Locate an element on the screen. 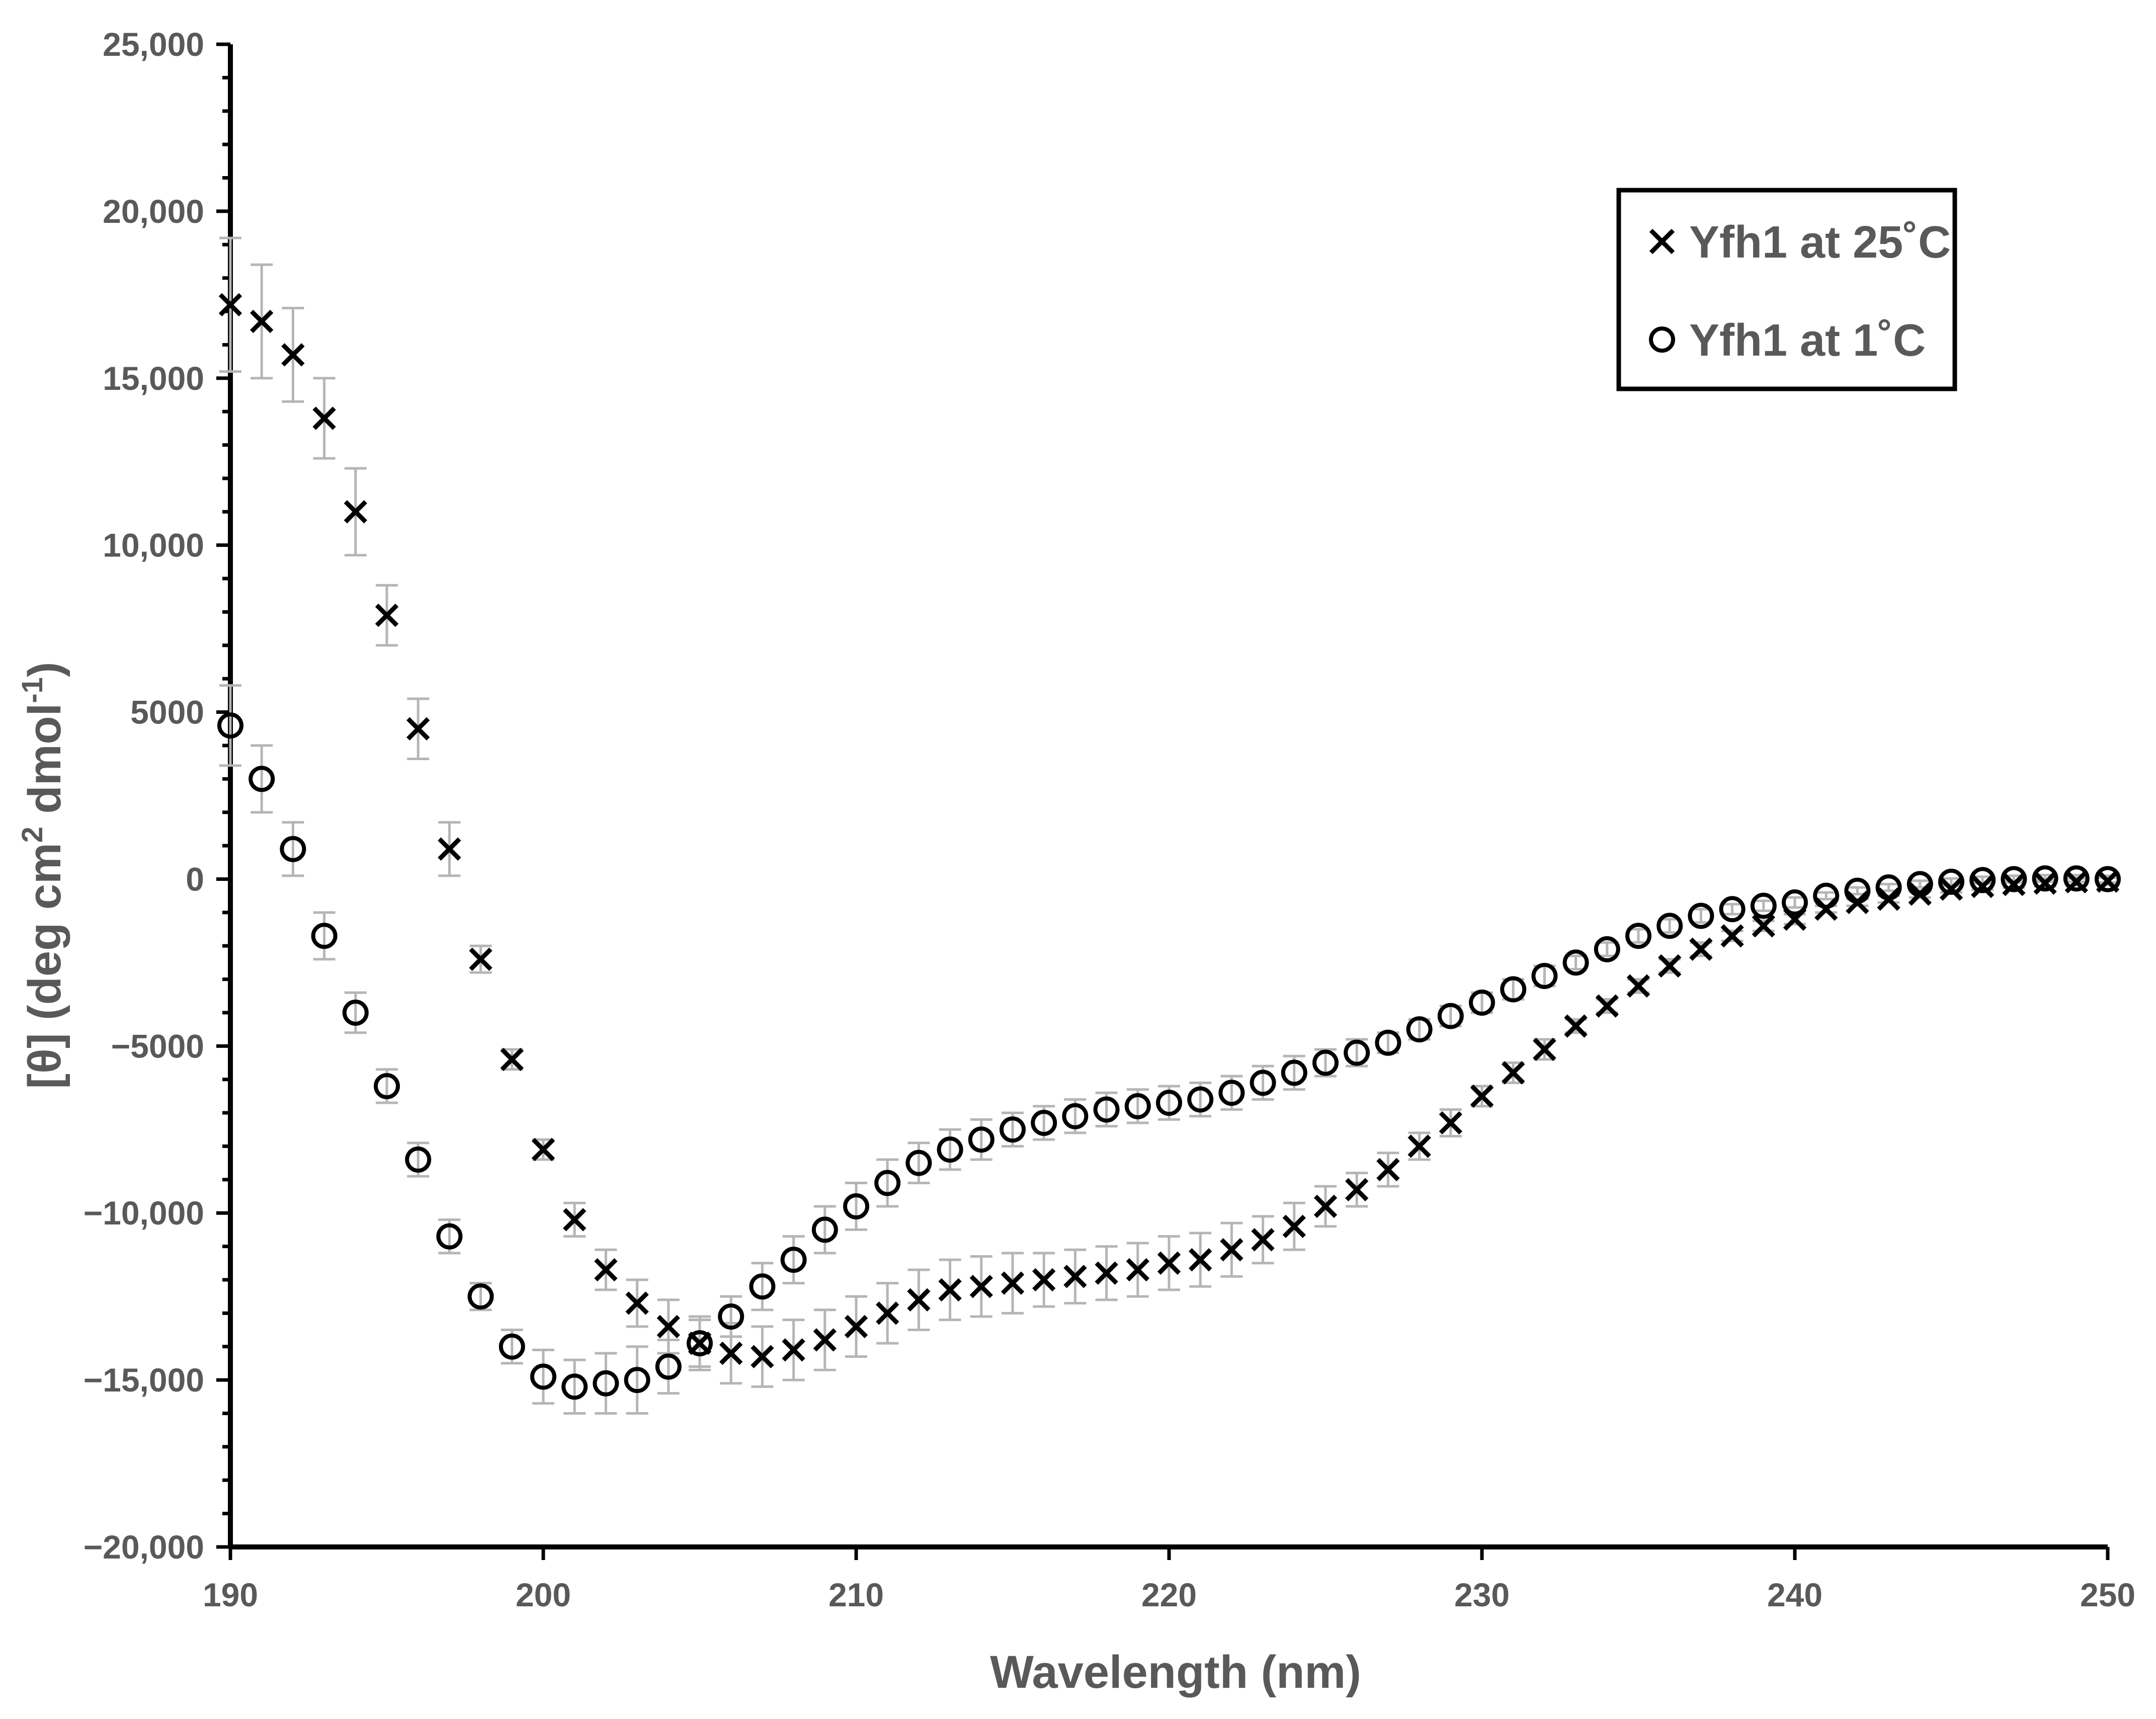 This screenshot has width=2156, height=1719. y-axis-title-main: [θ] (deg cm is located at coordinates (44, 966).